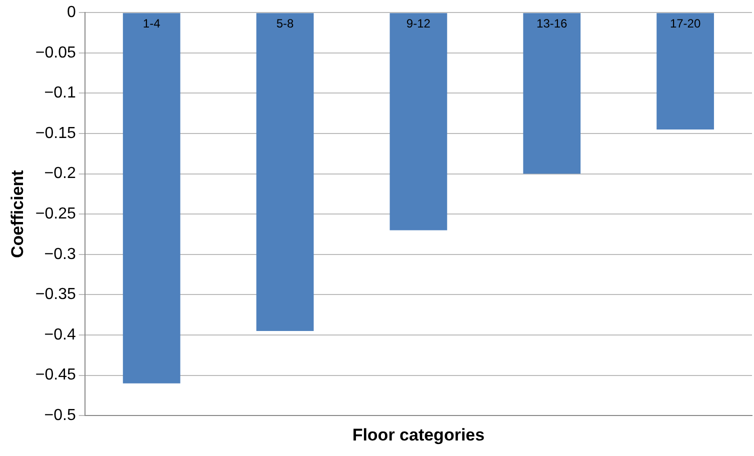 This screenshot has width=754, height=456. I want to click on y-tick-label: −0.15, so click(55, 133).